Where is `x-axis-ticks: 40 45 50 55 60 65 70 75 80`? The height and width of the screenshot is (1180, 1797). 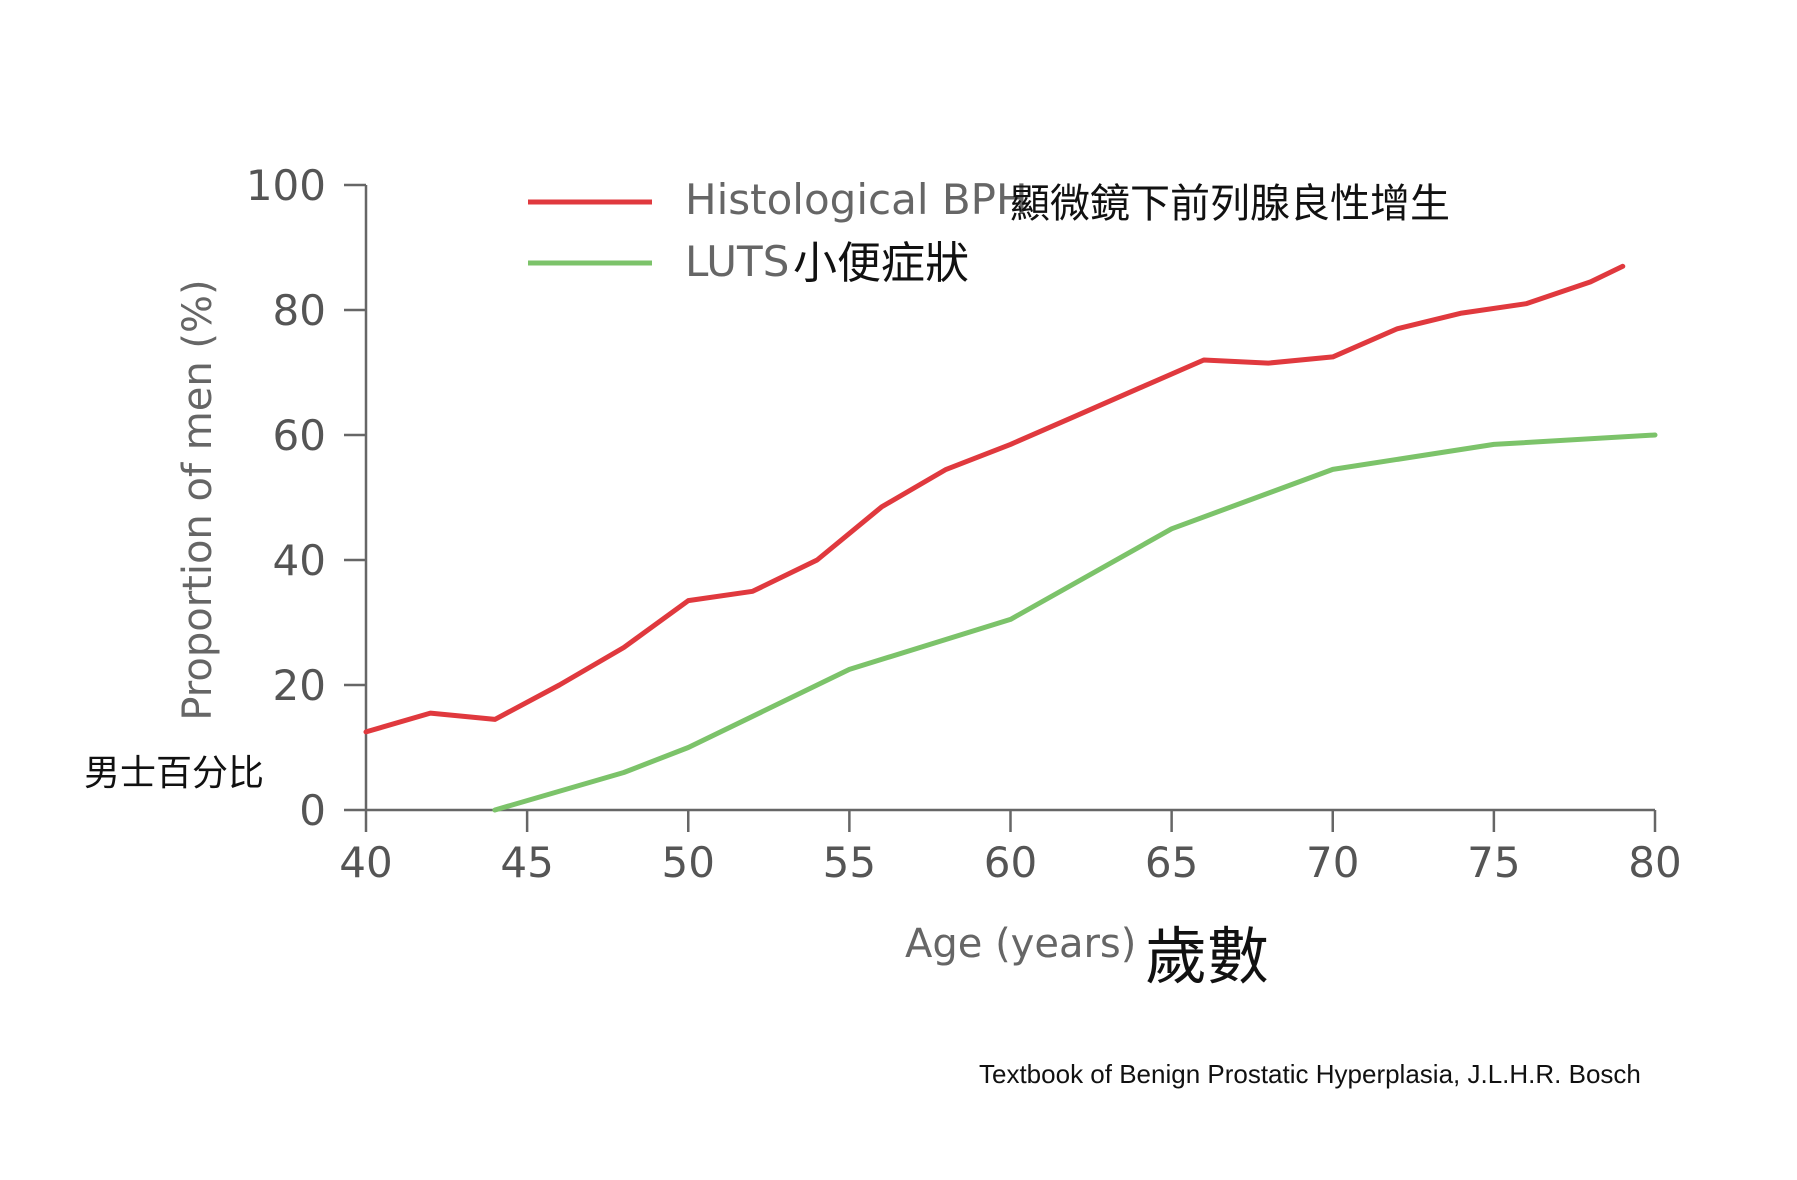 x-axis-ticks: 40 45 50 55 60 65 70 75 80 is located at coordinates (1010, 848).